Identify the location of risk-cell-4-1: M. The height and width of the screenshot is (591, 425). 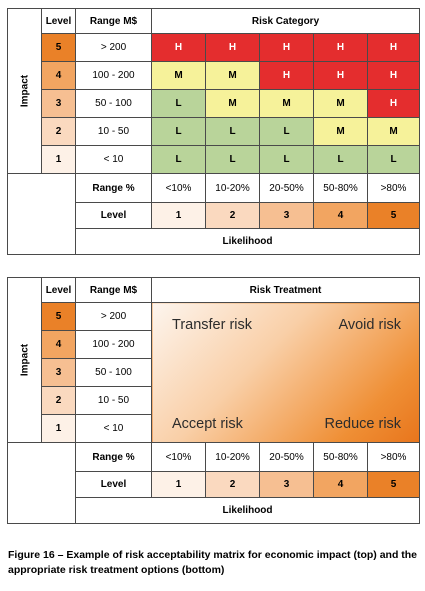
(178, 75).